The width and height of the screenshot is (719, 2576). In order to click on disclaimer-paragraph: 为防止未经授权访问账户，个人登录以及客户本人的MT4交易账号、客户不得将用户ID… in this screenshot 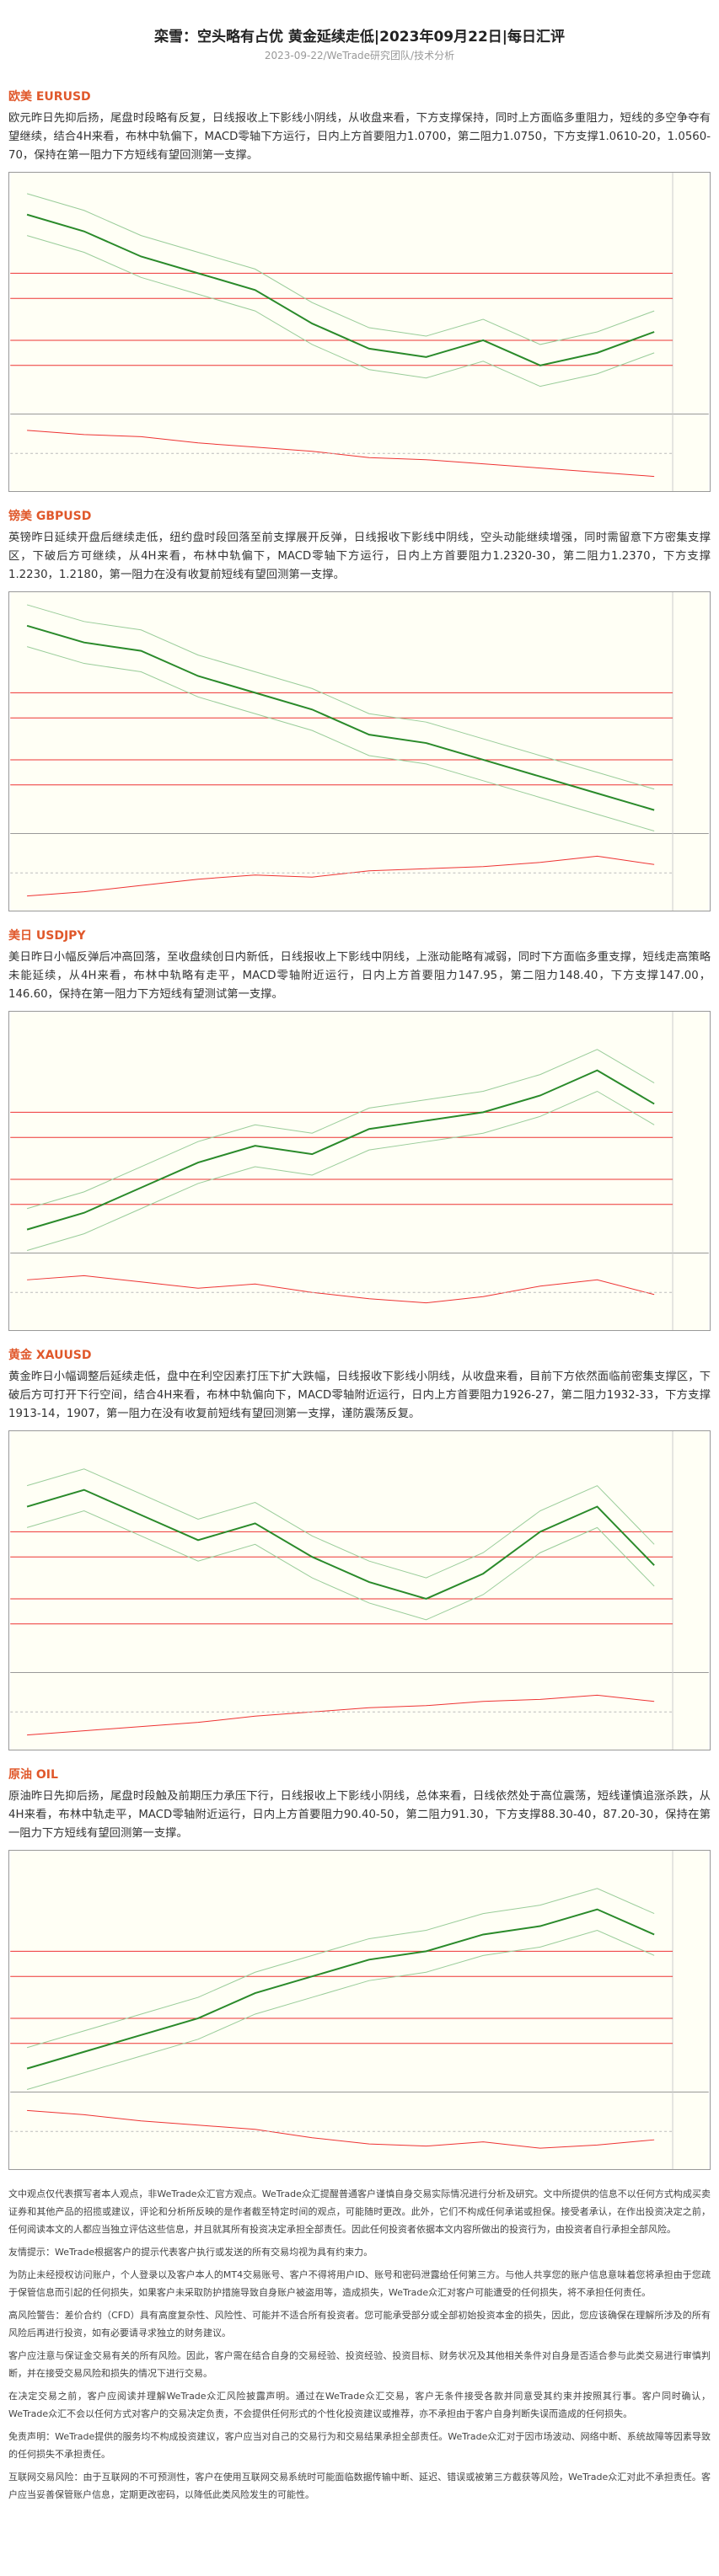, I will do `click(359, 2283)`.